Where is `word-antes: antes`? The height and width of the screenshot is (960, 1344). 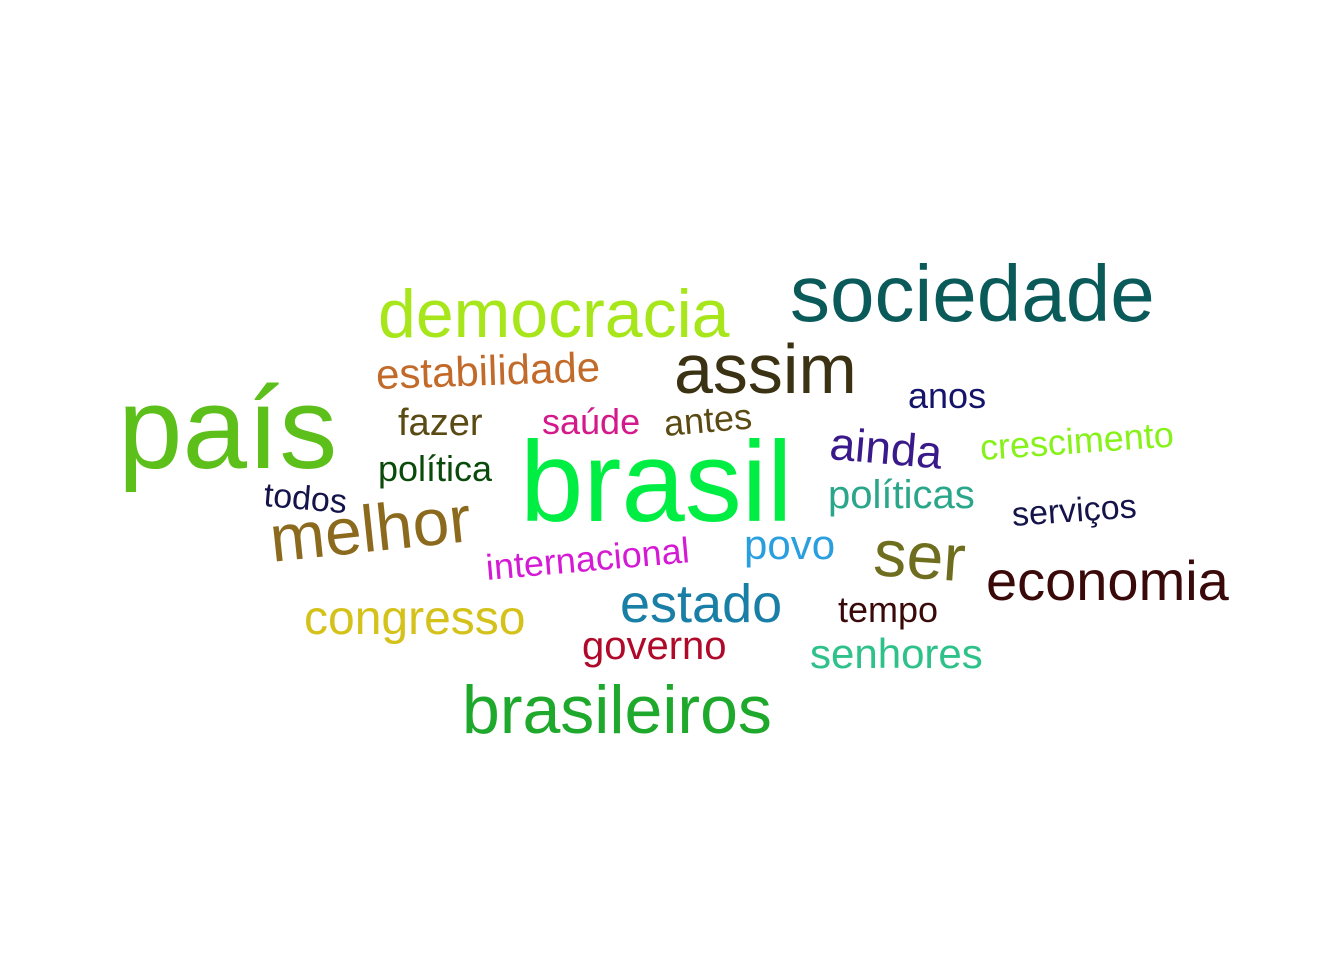
word-antes: antes is located at coordinates (708, 419).